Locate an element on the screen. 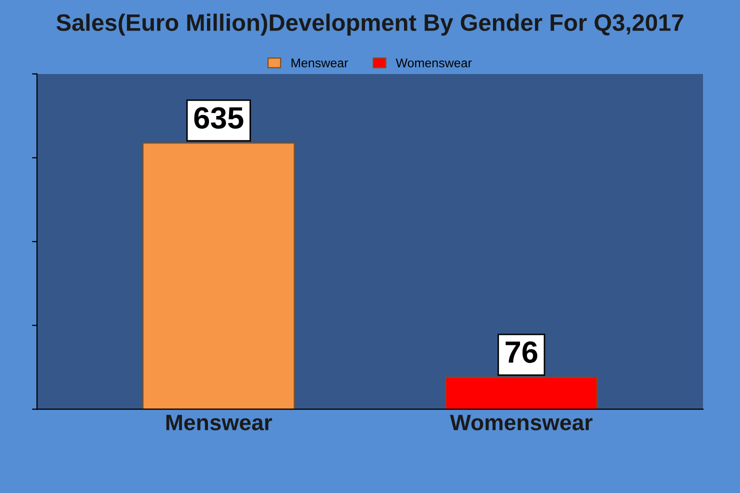  data-label: 76 is located at coordinates (522, 352).